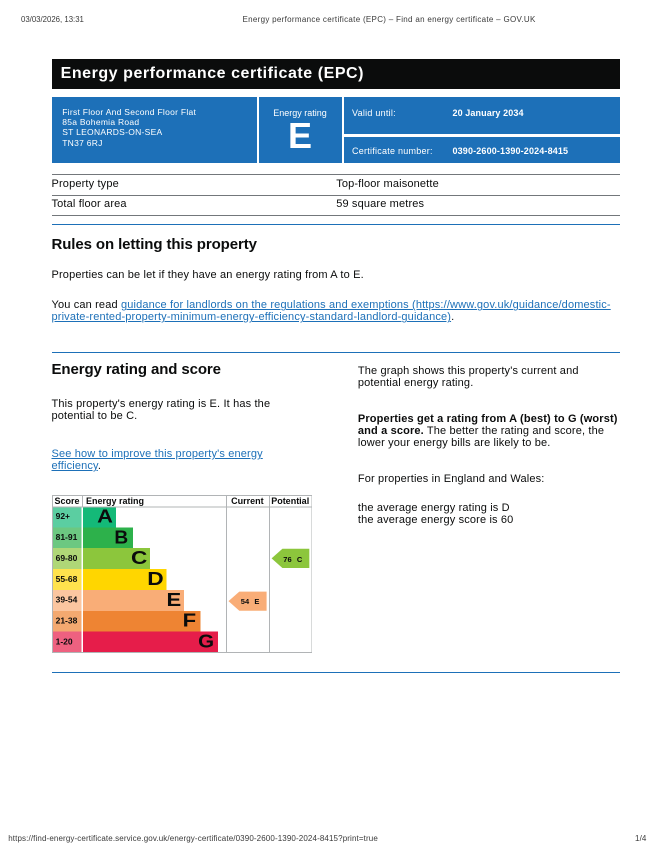 This screenshot has width=670, height=865. What do you see at coordinates (115, 501) in the screenshot?
I see `svg-text: Energy rating` at bounding box center [115, 501].